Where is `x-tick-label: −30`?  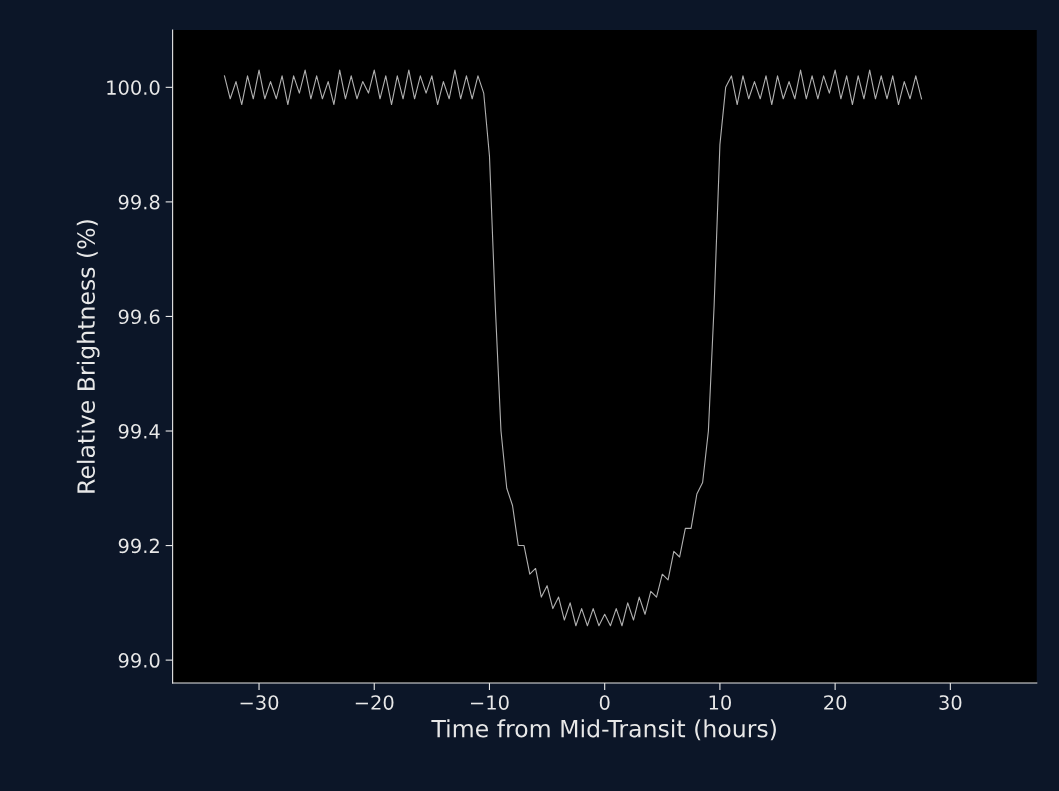 x-tick-label: −30 is located at coordinates (259, 702).